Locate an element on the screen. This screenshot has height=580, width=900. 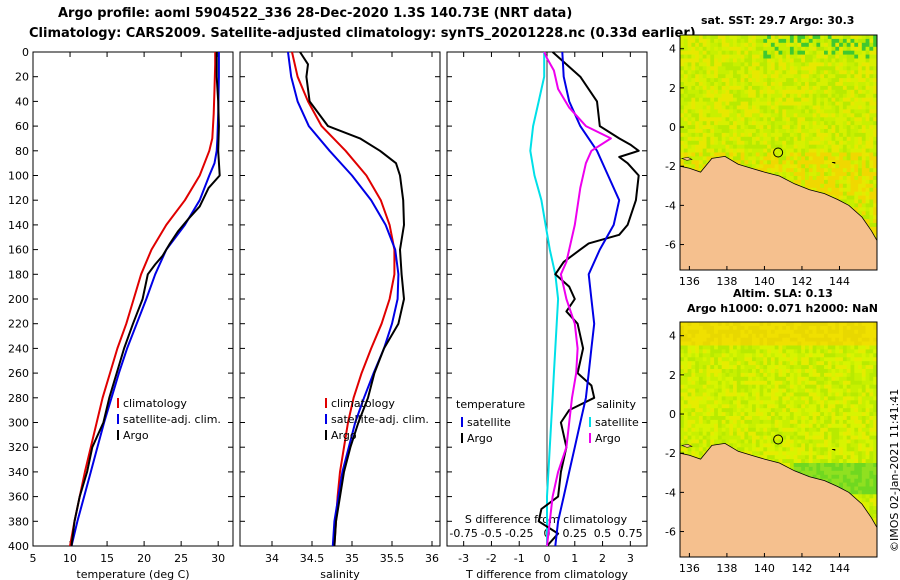
depth-tick-label: 100 is located at coordinates (18, 176).